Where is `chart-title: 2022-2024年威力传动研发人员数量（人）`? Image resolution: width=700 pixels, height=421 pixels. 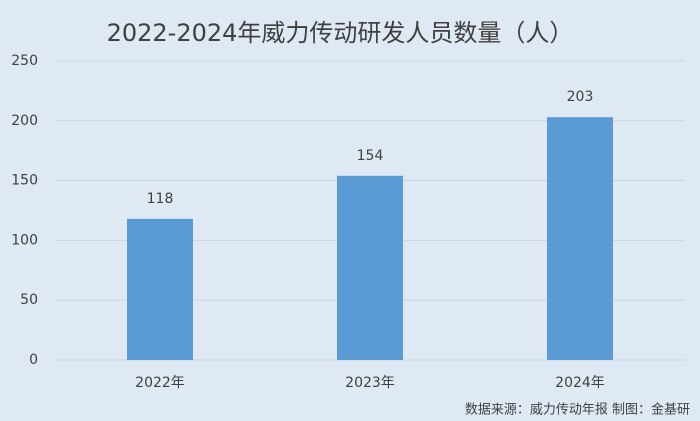
chart-title: 2022-2024年威力传动研发人员数量（人） is located at coordinates (340, 33).